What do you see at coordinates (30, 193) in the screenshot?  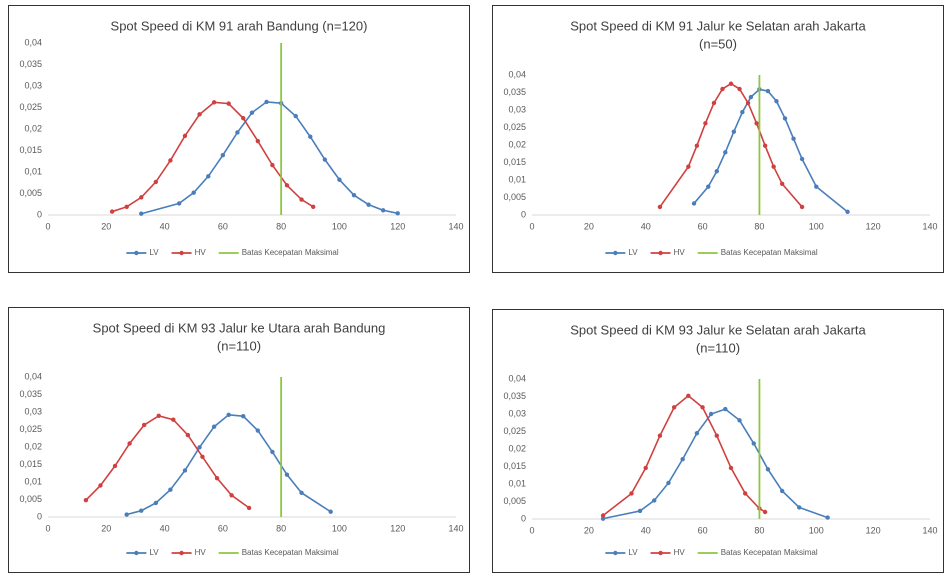 I see `y-tick-label: 0,005` at bounding box center [30, 193].